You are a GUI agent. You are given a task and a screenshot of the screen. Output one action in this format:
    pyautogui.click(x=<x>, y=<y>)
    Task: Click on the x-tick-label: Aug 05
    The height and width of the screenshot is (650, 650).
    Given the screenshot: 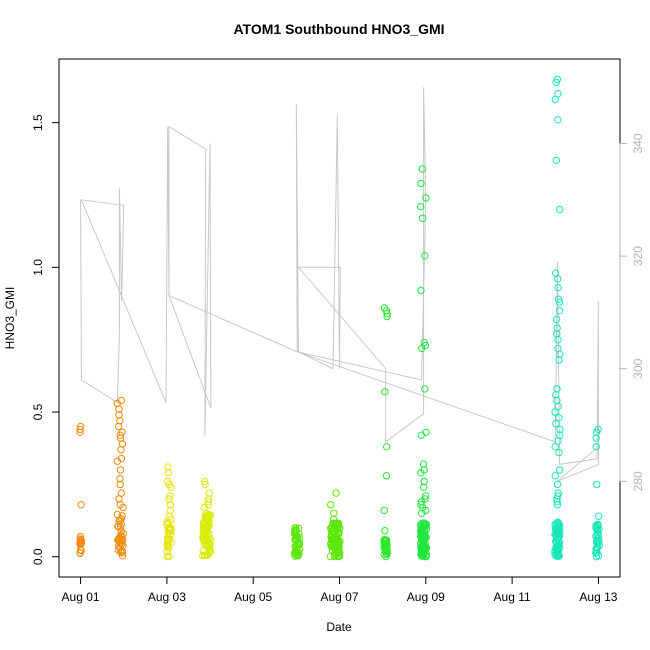 What is the action you would take?
    pyautogui.click(x=253, y=597)
    